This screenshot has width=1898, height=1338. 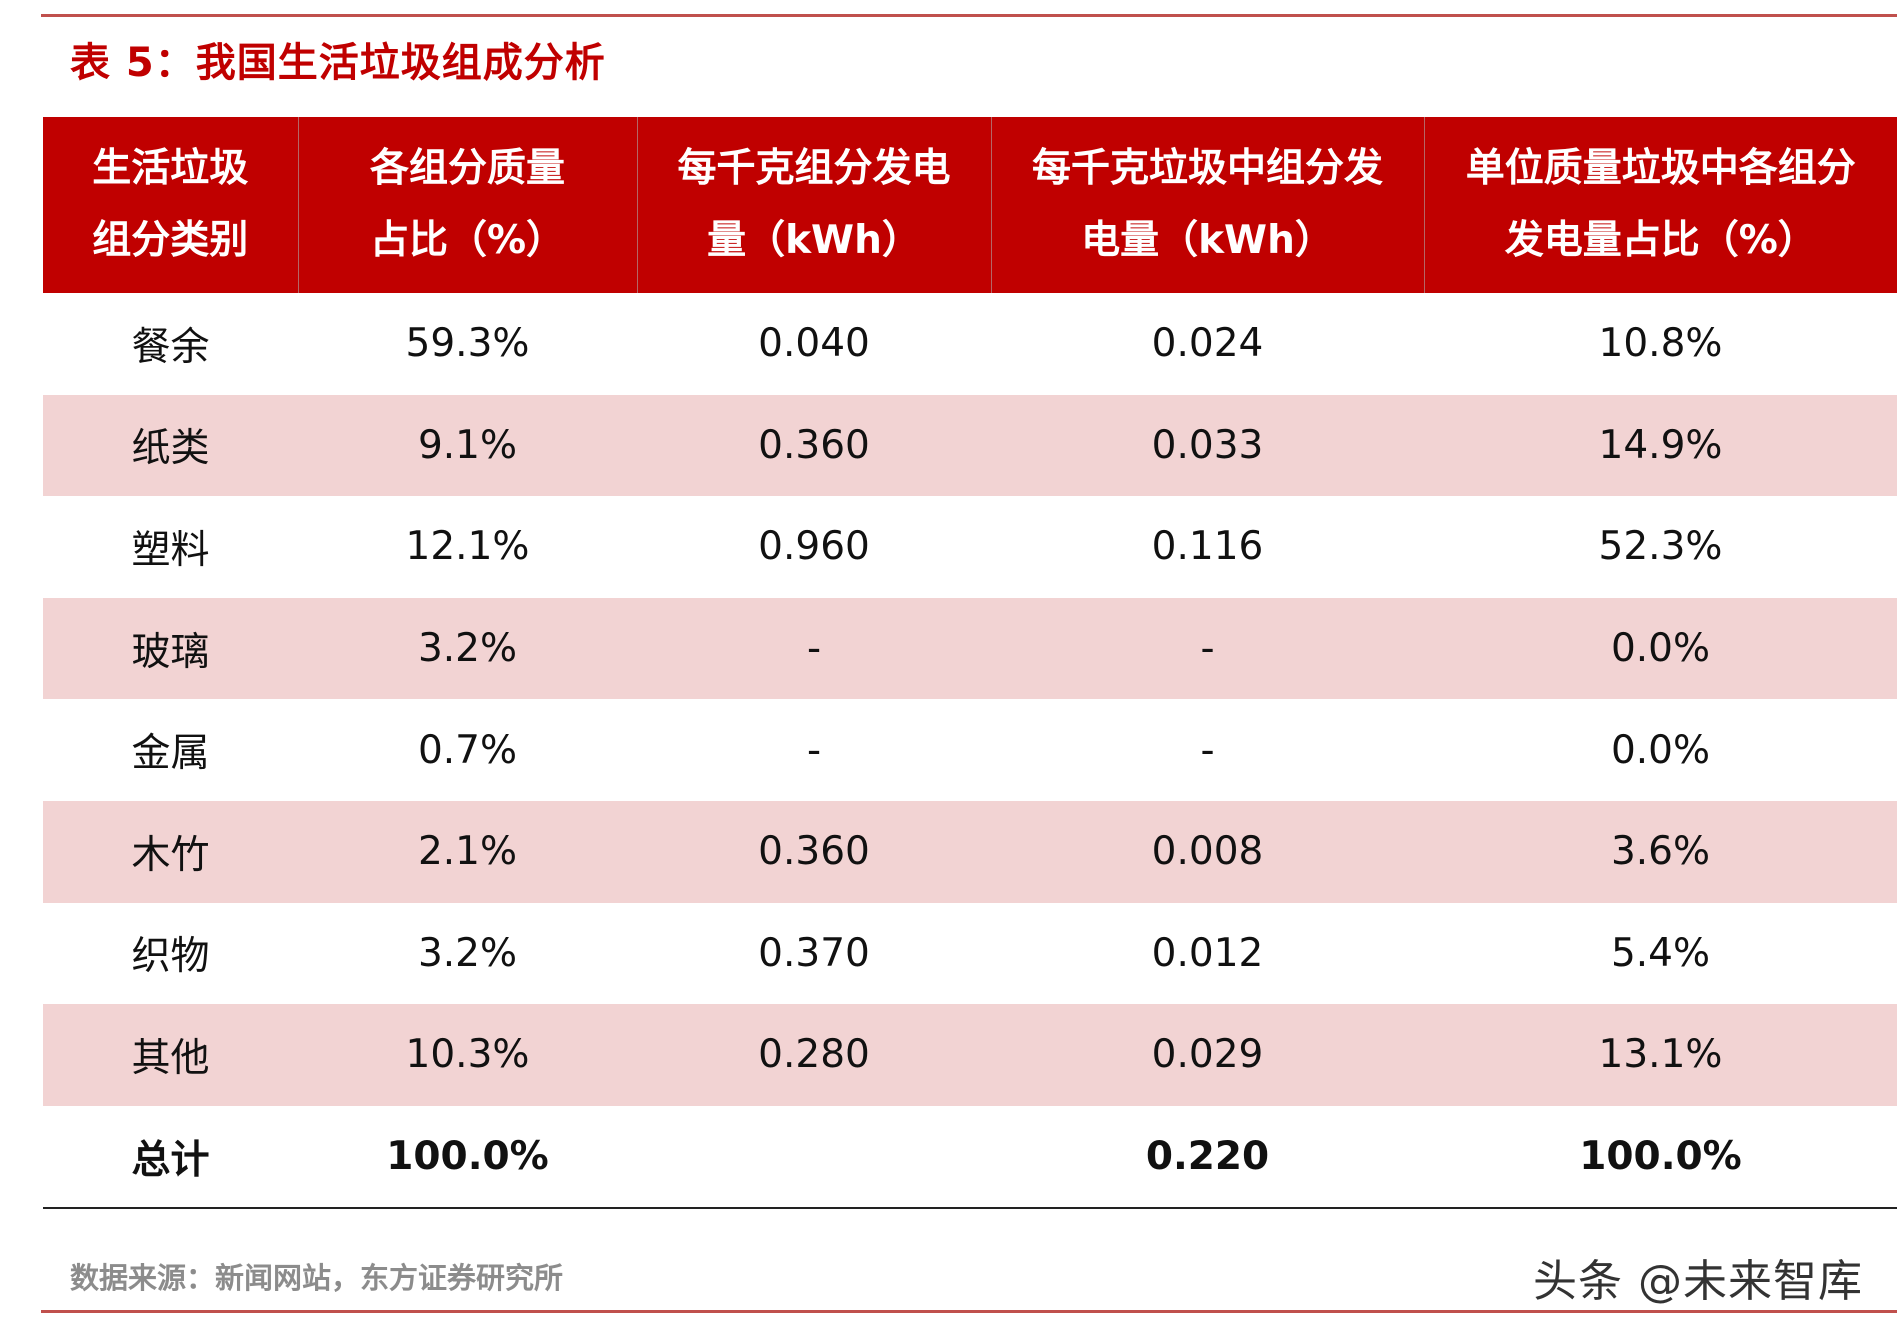 What do you see at coordinates (317, 1278) in the screenshot?
I see `source-note: 数据来源：新闻网站，东方证券研究所` at bounding box center [317, 1278].